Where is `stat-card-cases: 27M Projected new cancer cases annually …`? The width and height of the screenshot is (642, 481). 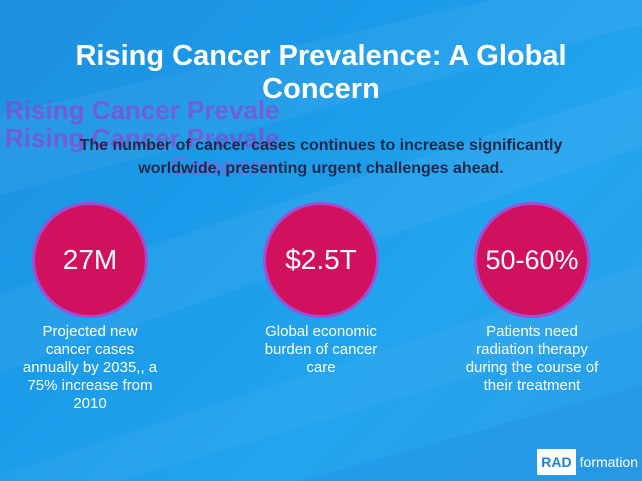
stat-card-cases: 27M Projected new cancer cases annually … is located at coordinates (90, 309).